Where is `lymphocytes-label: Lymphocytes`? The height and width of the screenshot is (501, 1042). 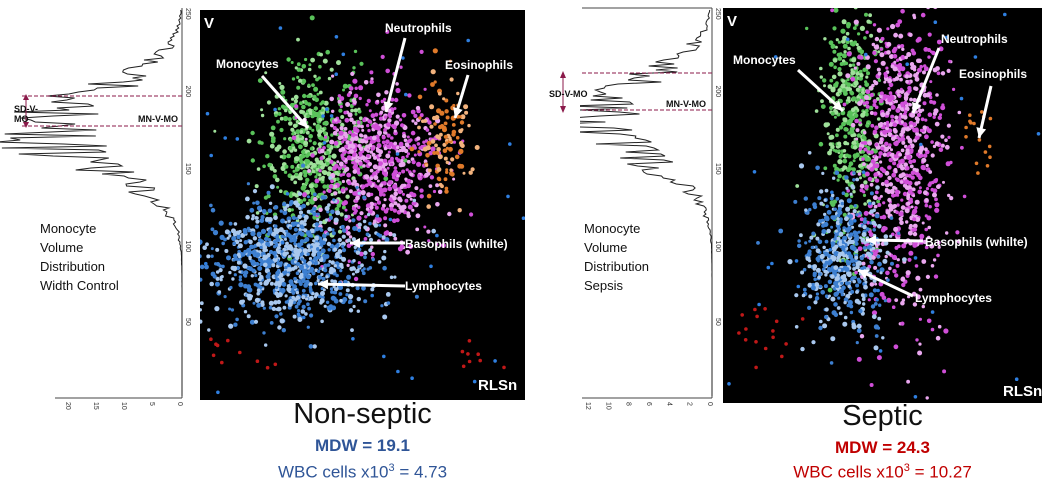 lymphocytes-label: Lymphocytes is located at coordinates (953, 298).